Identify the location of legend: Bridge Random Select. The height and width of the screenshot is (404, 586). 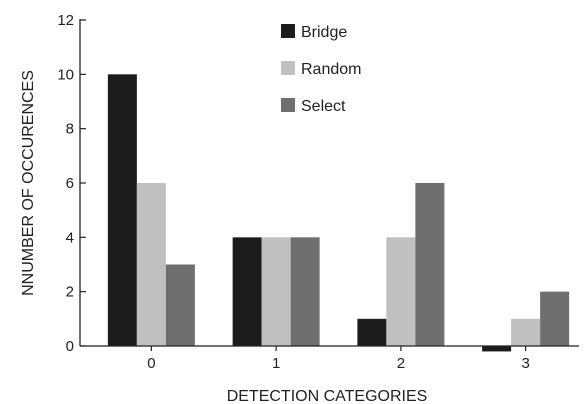
(321, 69).